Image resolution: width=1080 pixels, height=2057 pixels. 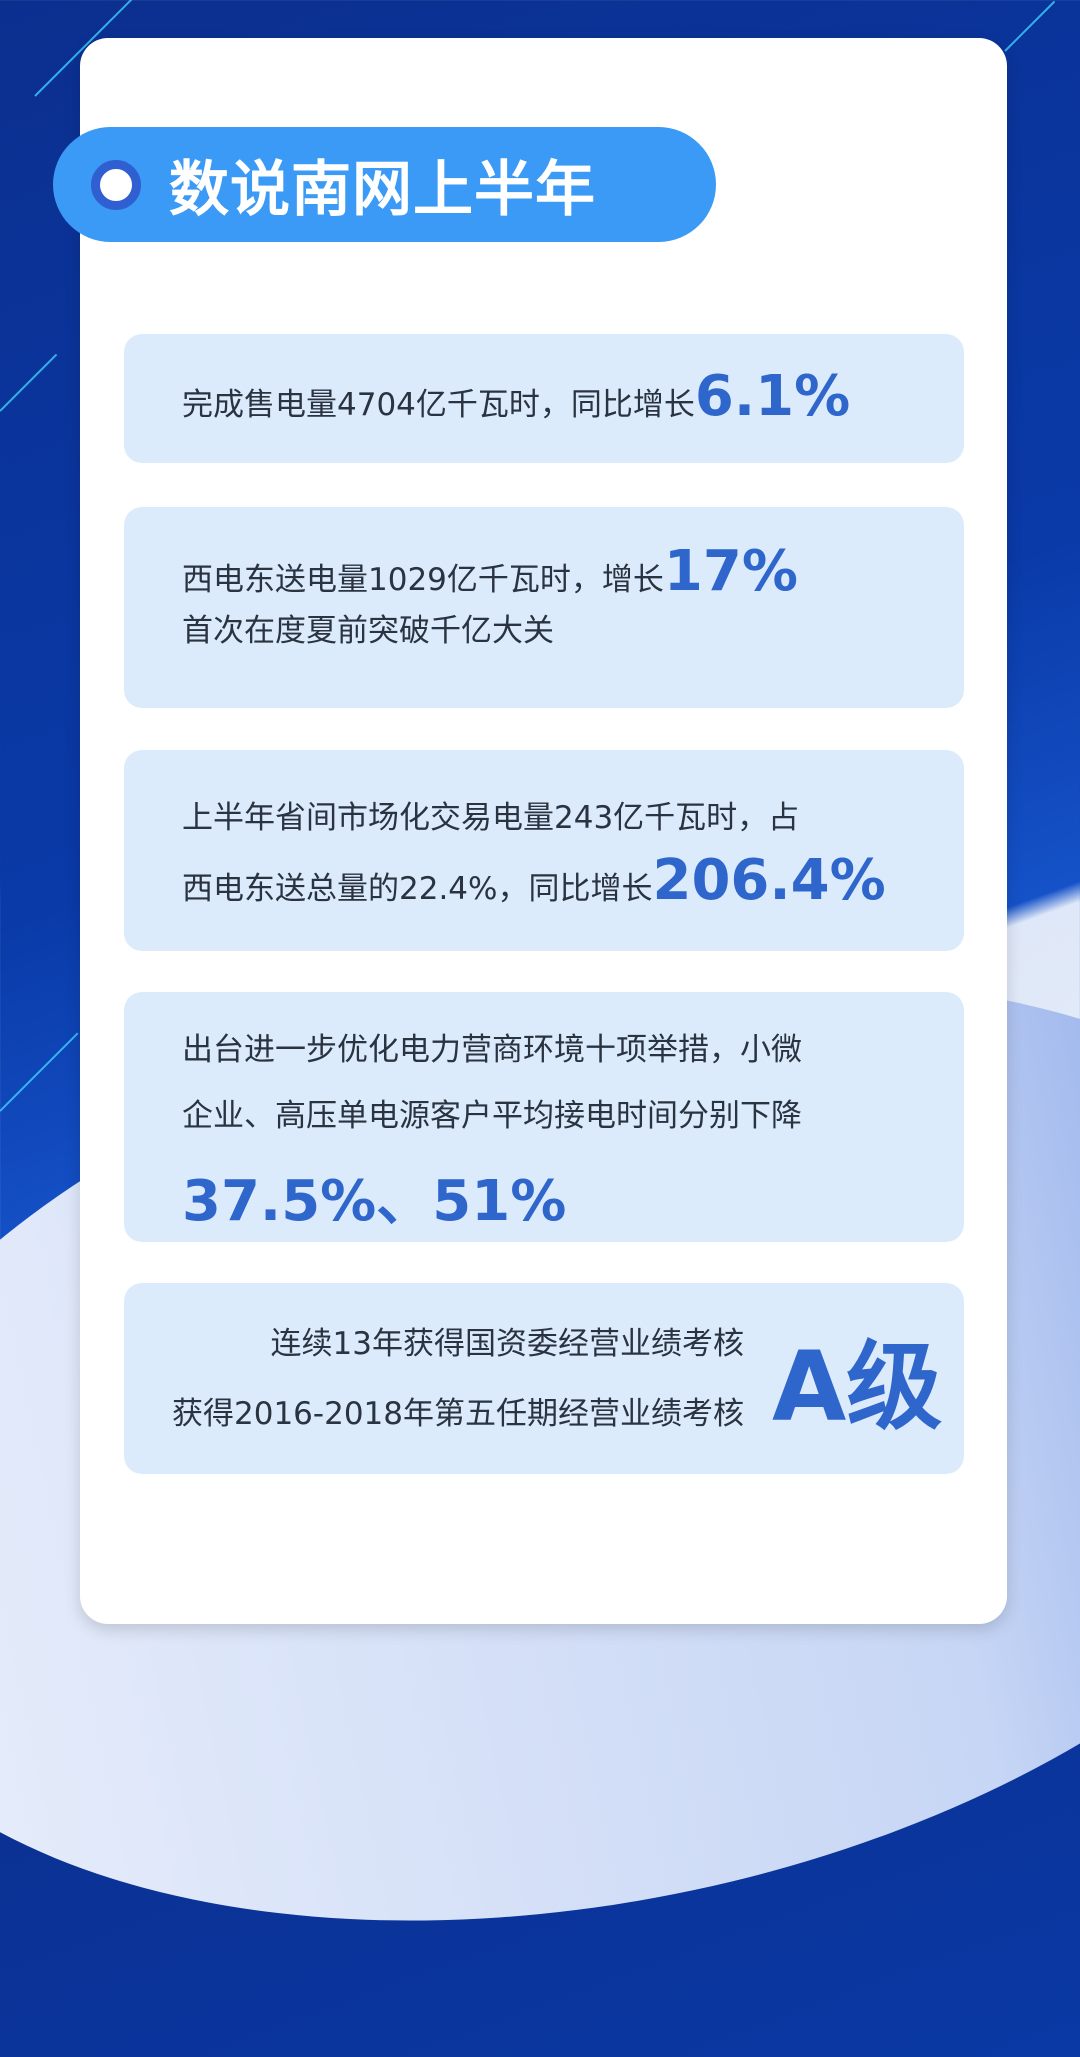 What do you see at coordinates (730, 571) in the screenshot?
I see `stat-highlight: 17%` at bounding box center [730, 571].